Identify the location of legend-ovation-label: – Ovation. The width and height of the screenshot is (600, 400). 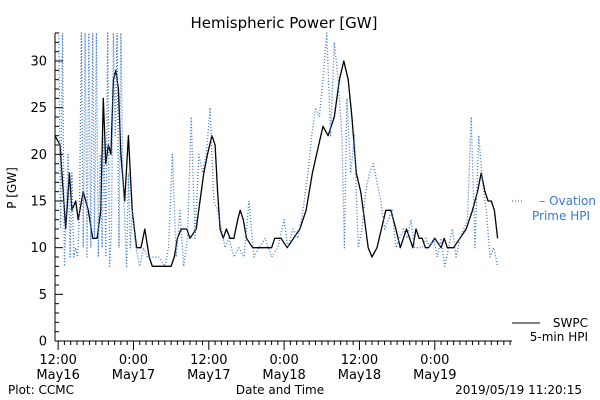
(567, 201).